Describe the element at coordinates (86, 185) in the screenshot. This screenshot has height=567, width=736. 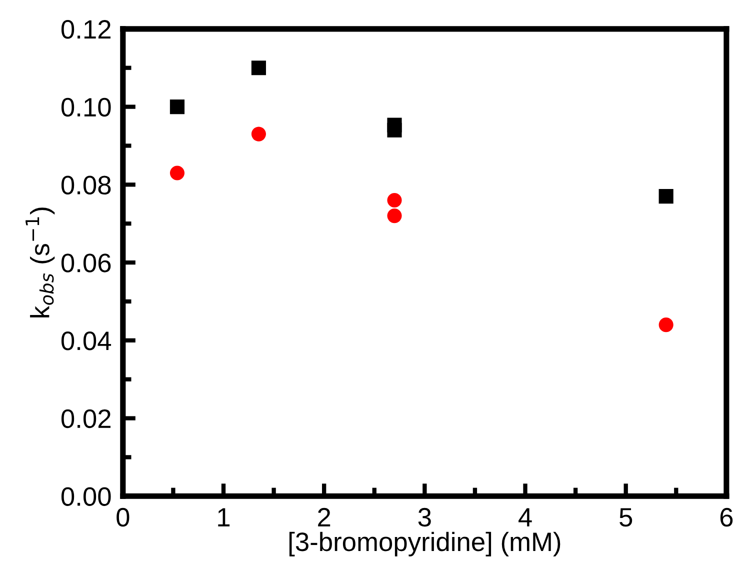
I see `y-tick-label: 0.08` at that location.